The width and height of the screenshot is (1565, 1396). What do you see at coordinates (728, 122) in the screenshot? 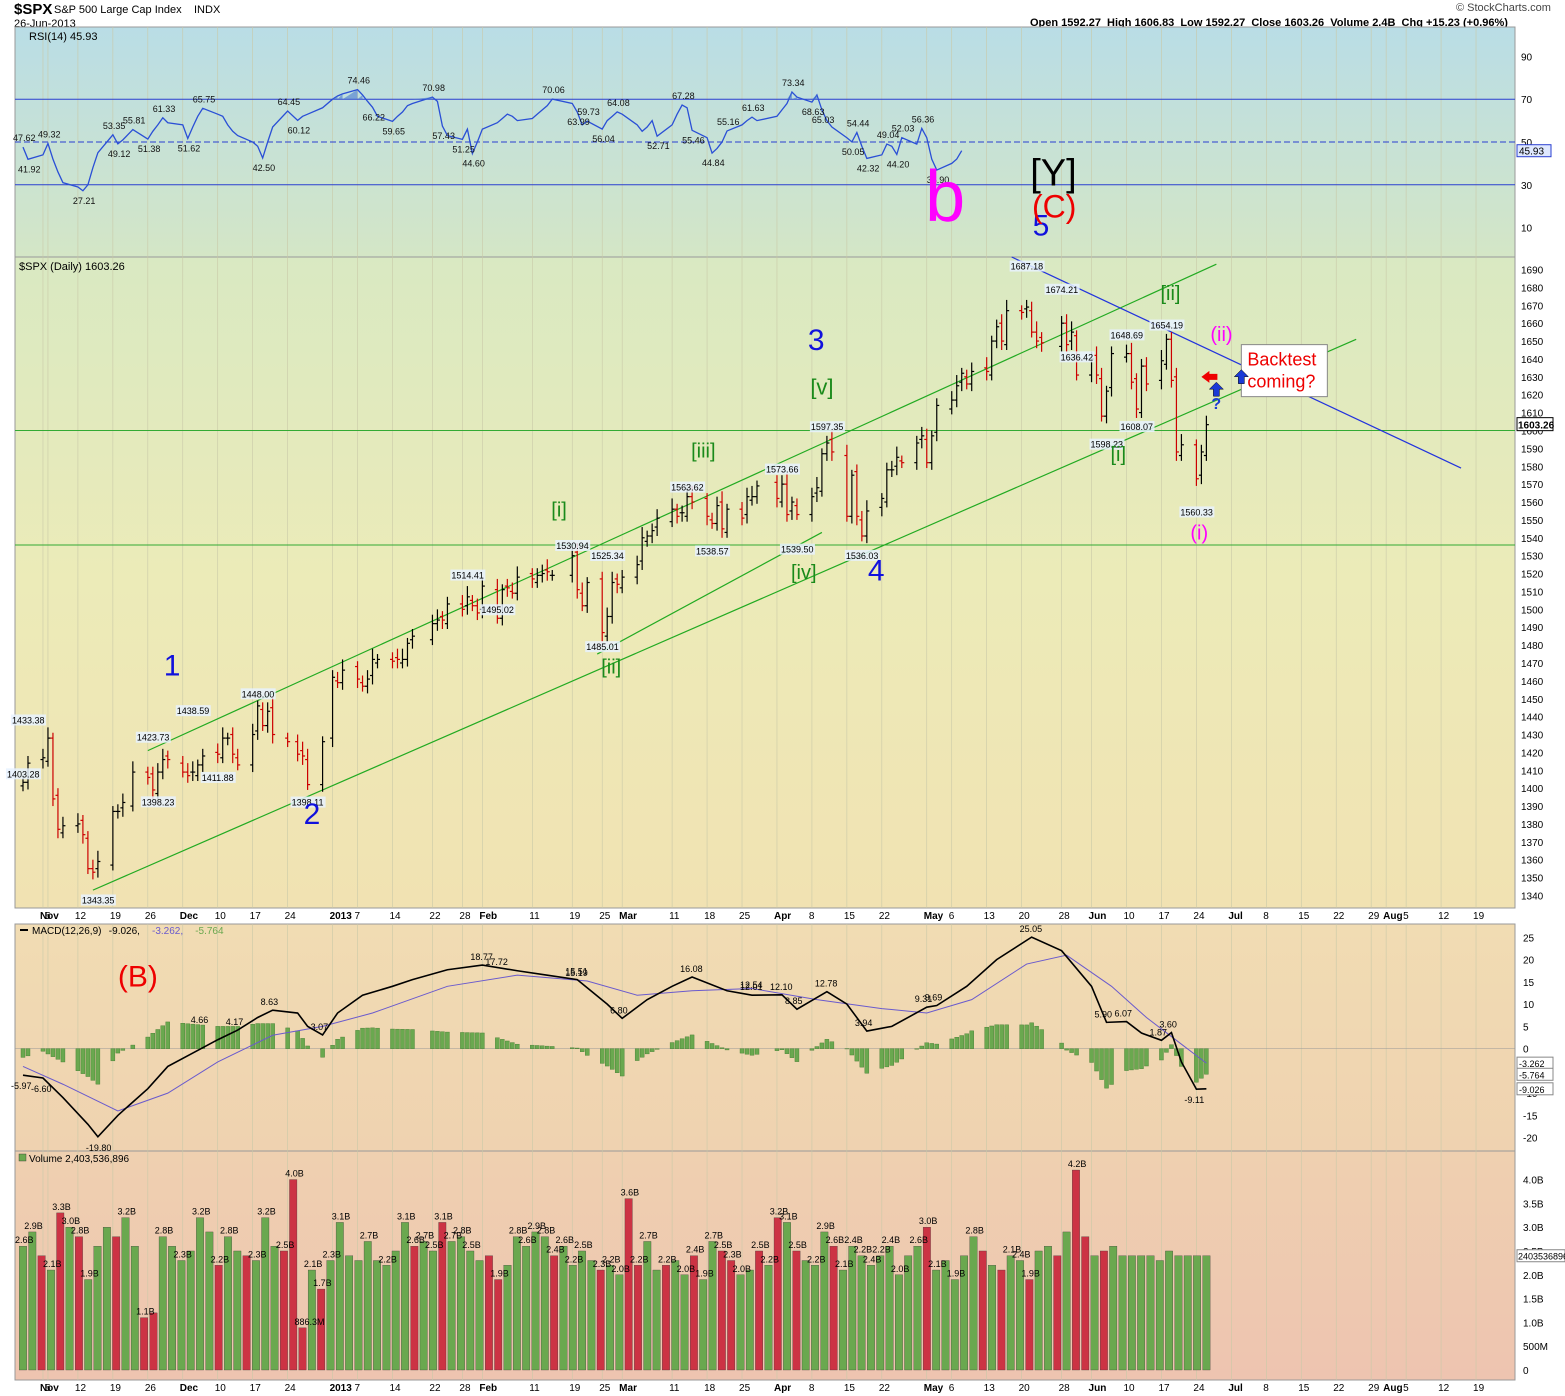
I see `rsi-value-label: 55.16` at bounding box center [728, 122].